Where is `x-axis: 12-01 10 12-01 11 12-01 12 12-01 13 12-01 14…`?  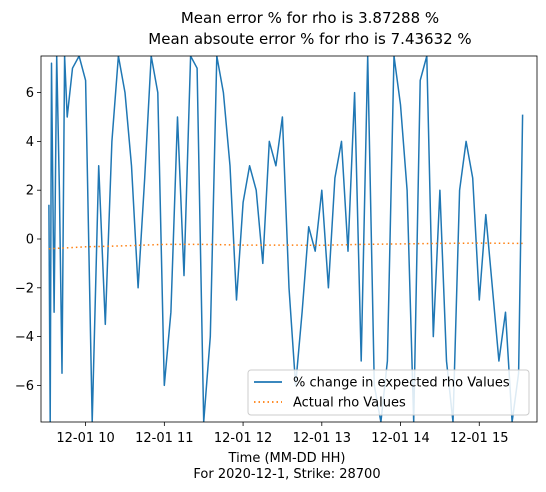
x-axis: 12-01 10 12-01 11 12-01 12 12-01 13 12-01 14… is located at coordinates (282, 434).